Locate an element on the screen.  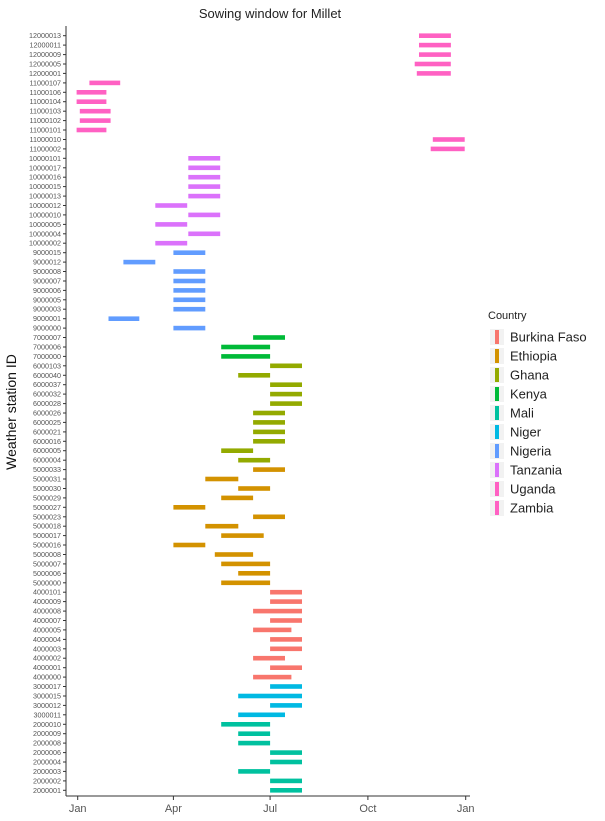
y-tick-label: 2000003 is located at coordinates (47, 771).